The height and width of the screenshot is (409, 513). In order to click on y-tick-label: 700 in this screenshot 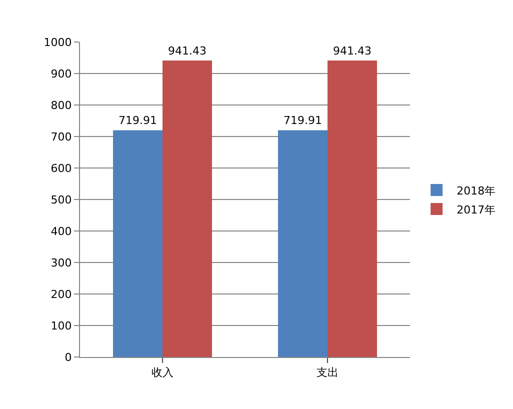, I will do `click(61, 137)`.